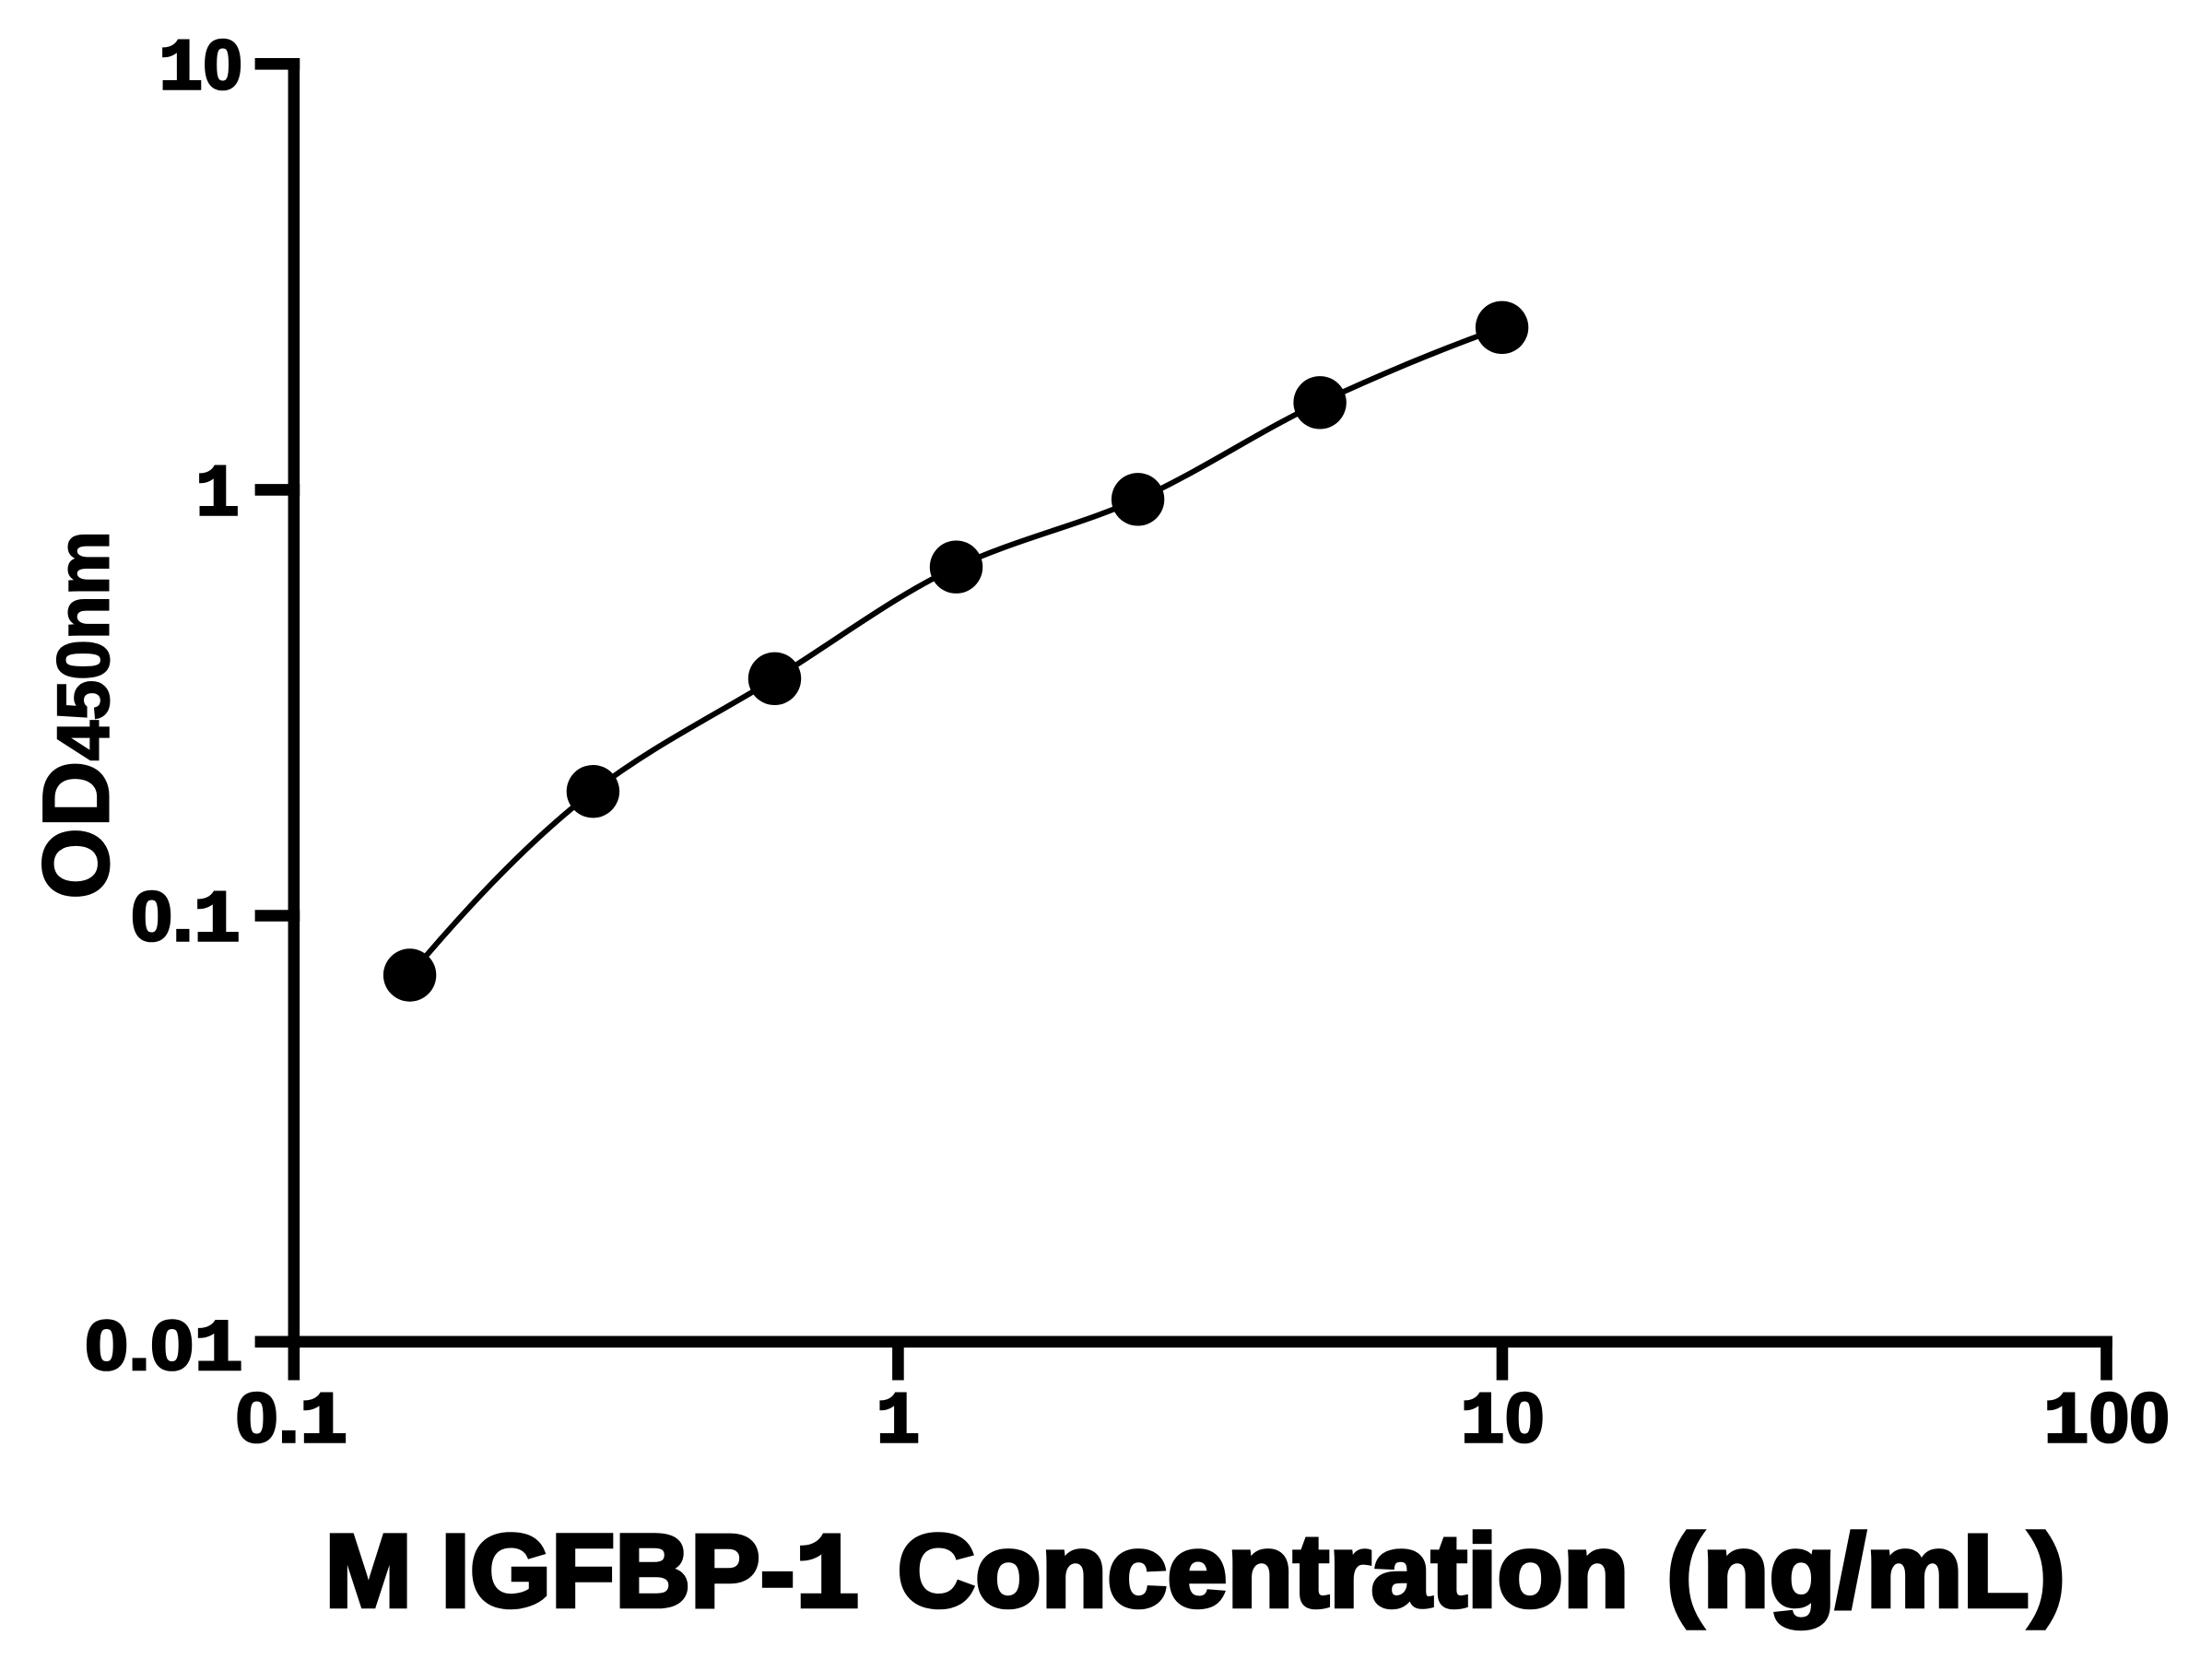  I want to click on svg-text: M IGFBP-1, so click(593, 1576).